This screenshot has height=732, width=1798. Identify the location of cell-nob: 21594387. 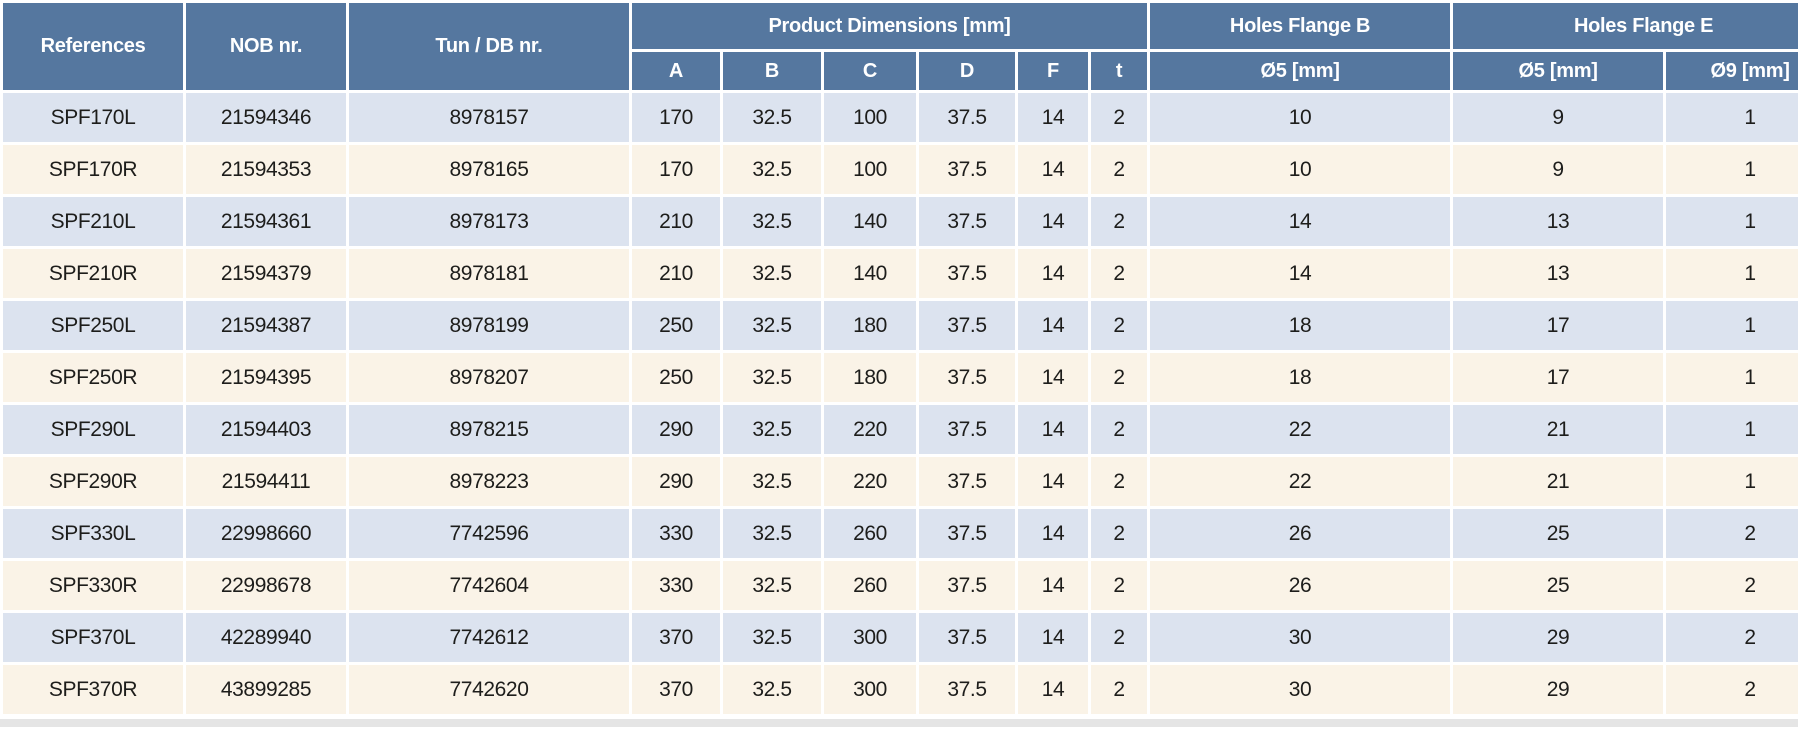
(266, 325).